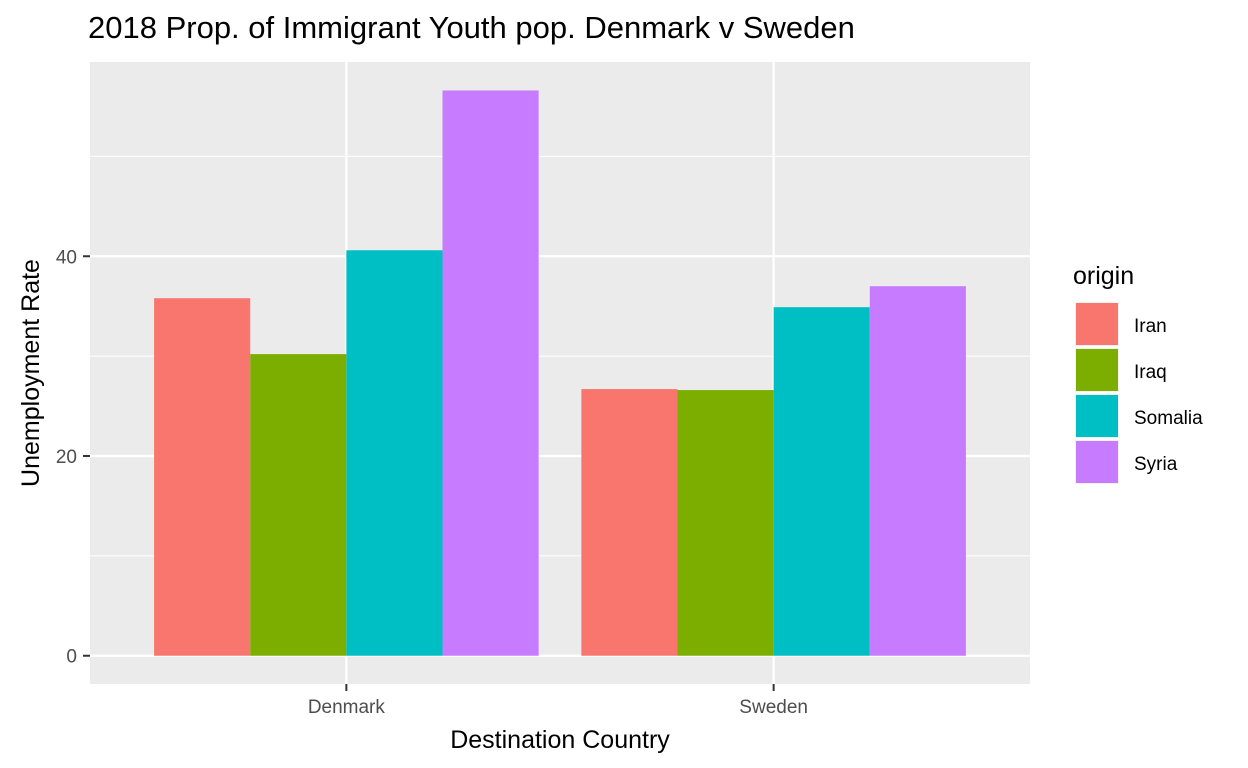  I want to click on bar-denmark-iraq, so click(298, 505).